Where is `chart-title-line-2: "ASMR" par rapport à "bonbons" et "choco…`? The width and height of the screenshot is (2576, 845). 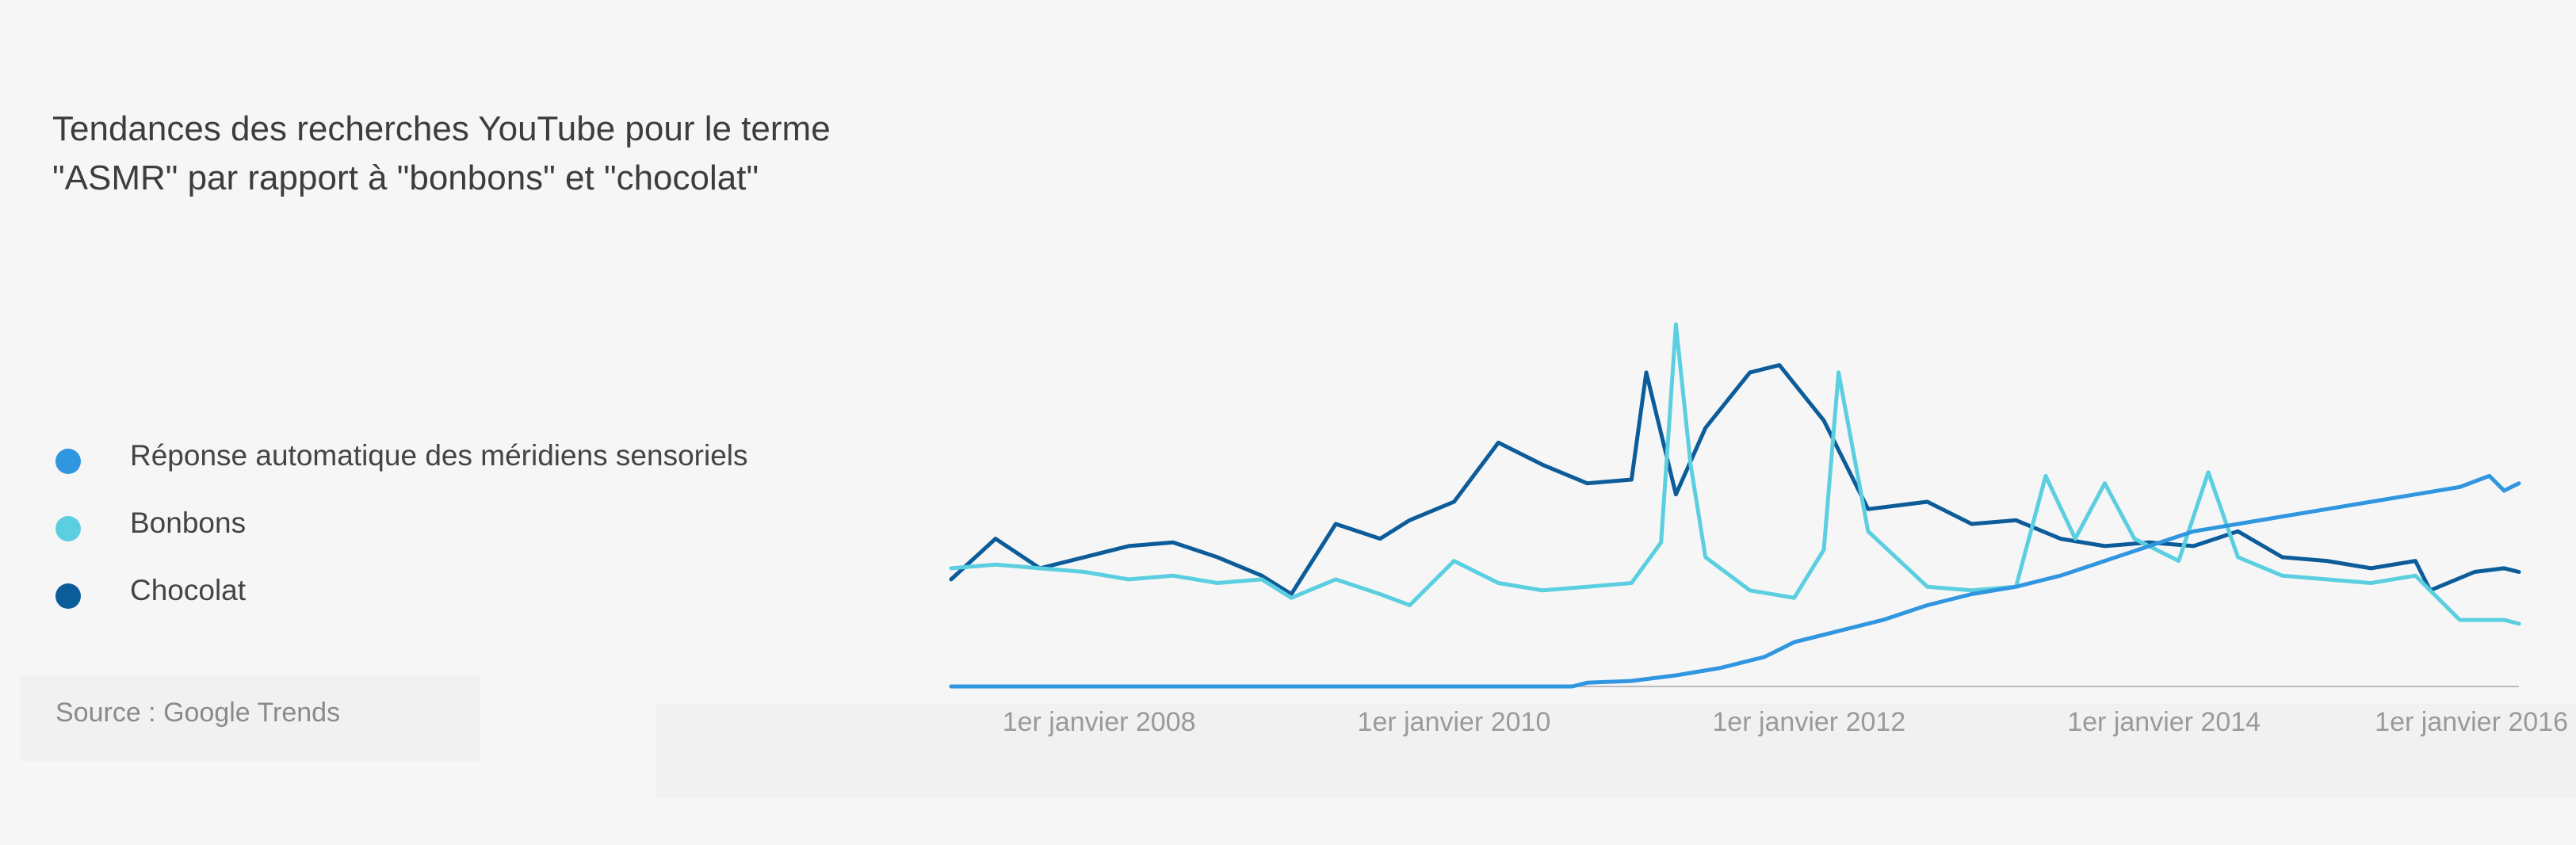
chart-title-line-2: "ASMR" par rapport à "bonbons" et "choco… is located at coordinates (405, 178).